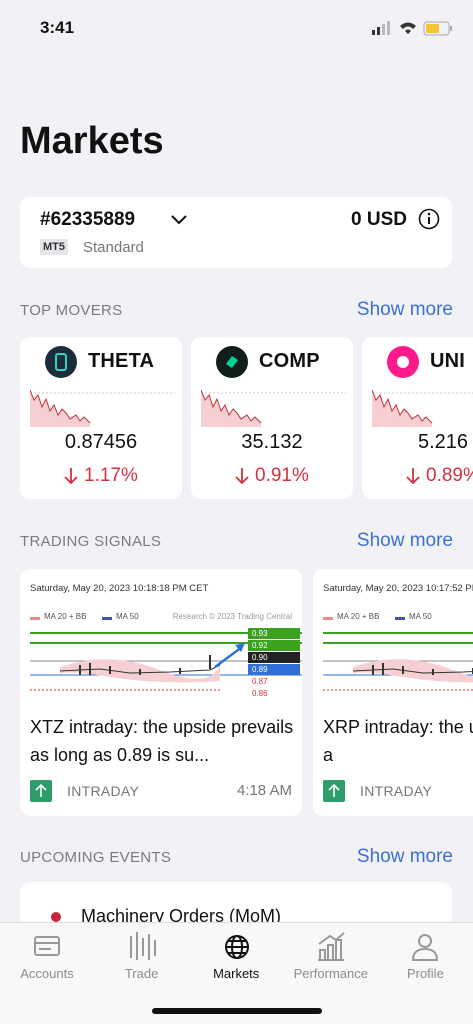 The width and height of the screenshot is (473, 1024). What do you see at coordinates (274, 657) in the screenshot?
I see `level-label: 0.90` at bounding box center [274, 657].